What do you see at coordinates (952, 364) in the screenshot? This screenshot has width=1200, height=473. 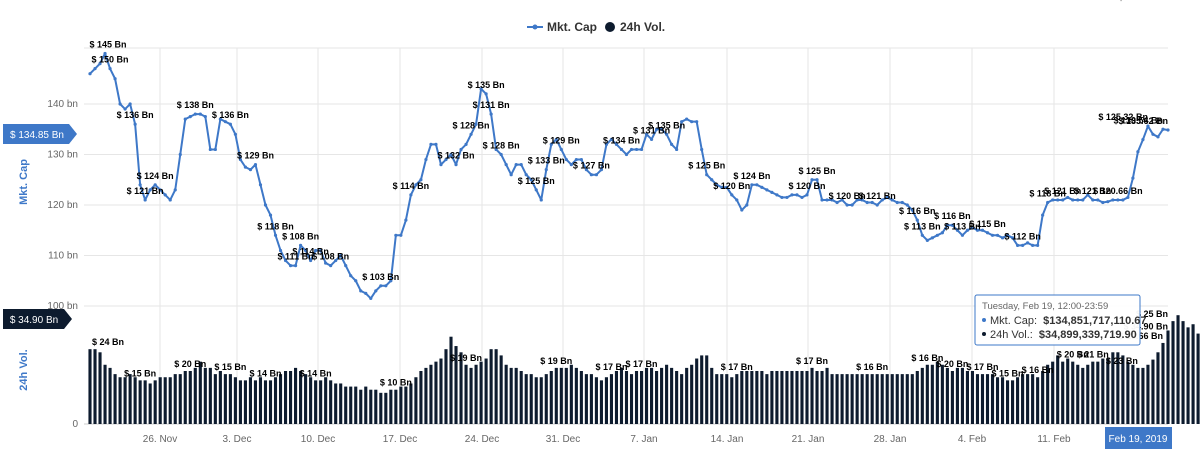 I see `data-label-volume: $ 20 Bn` at bounding box center [952, 364].